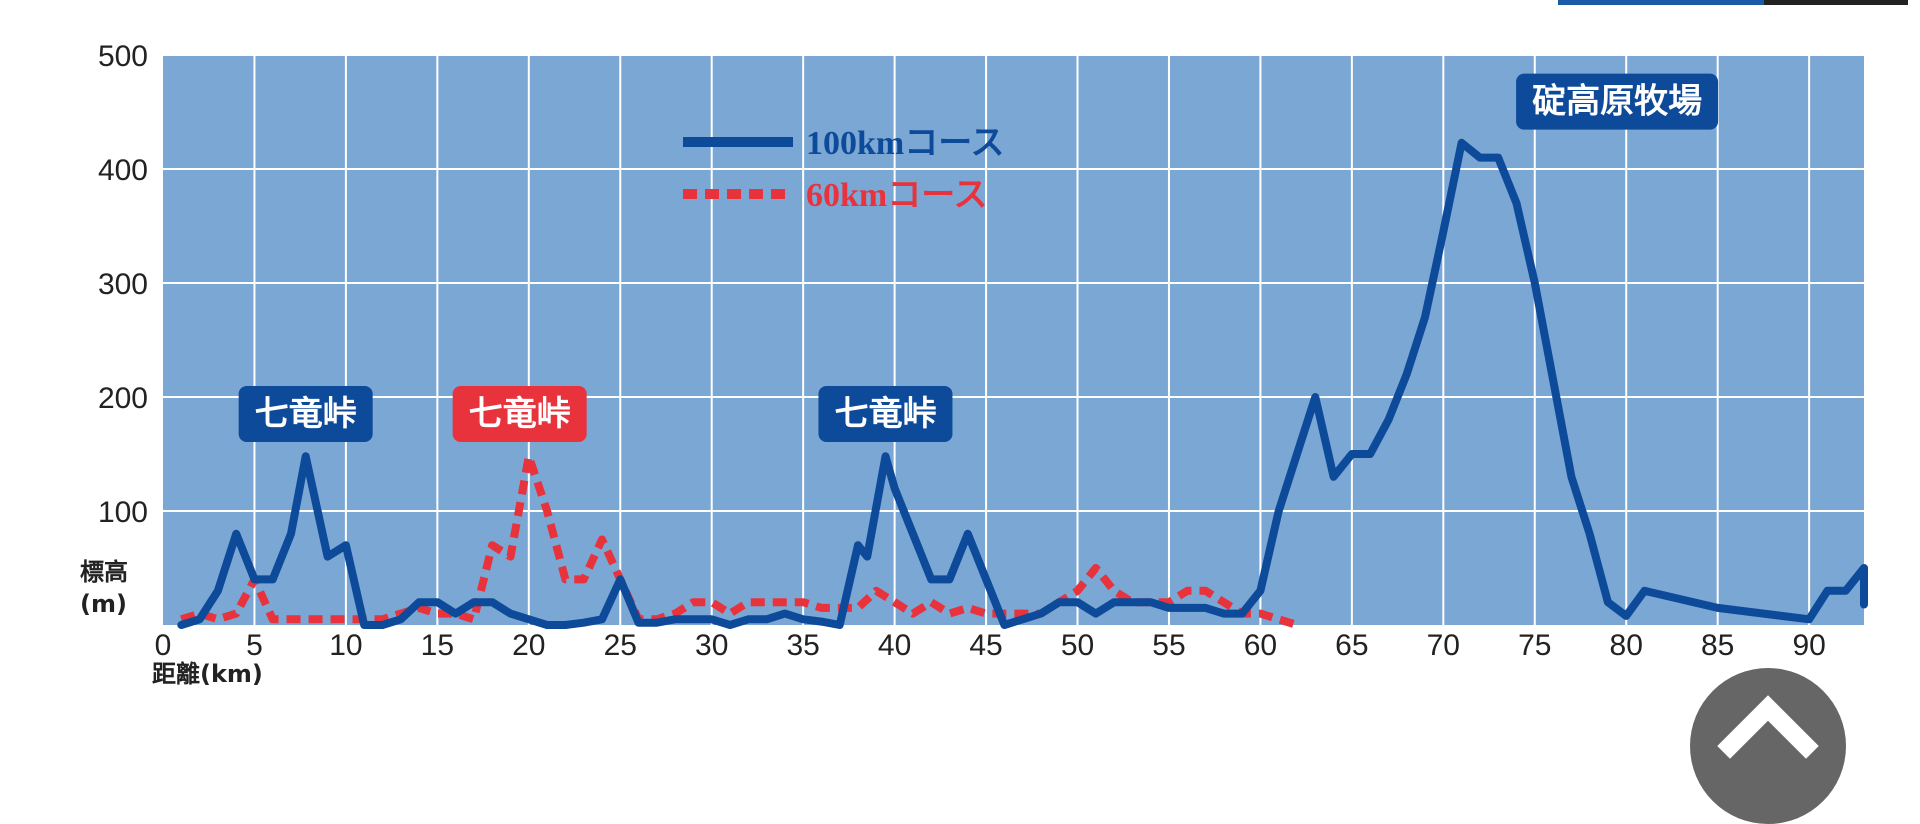  Describe the element at coordinates (844, 169) in the screenshot. I see `legend: 100kmコース 60kmコース` at that location.